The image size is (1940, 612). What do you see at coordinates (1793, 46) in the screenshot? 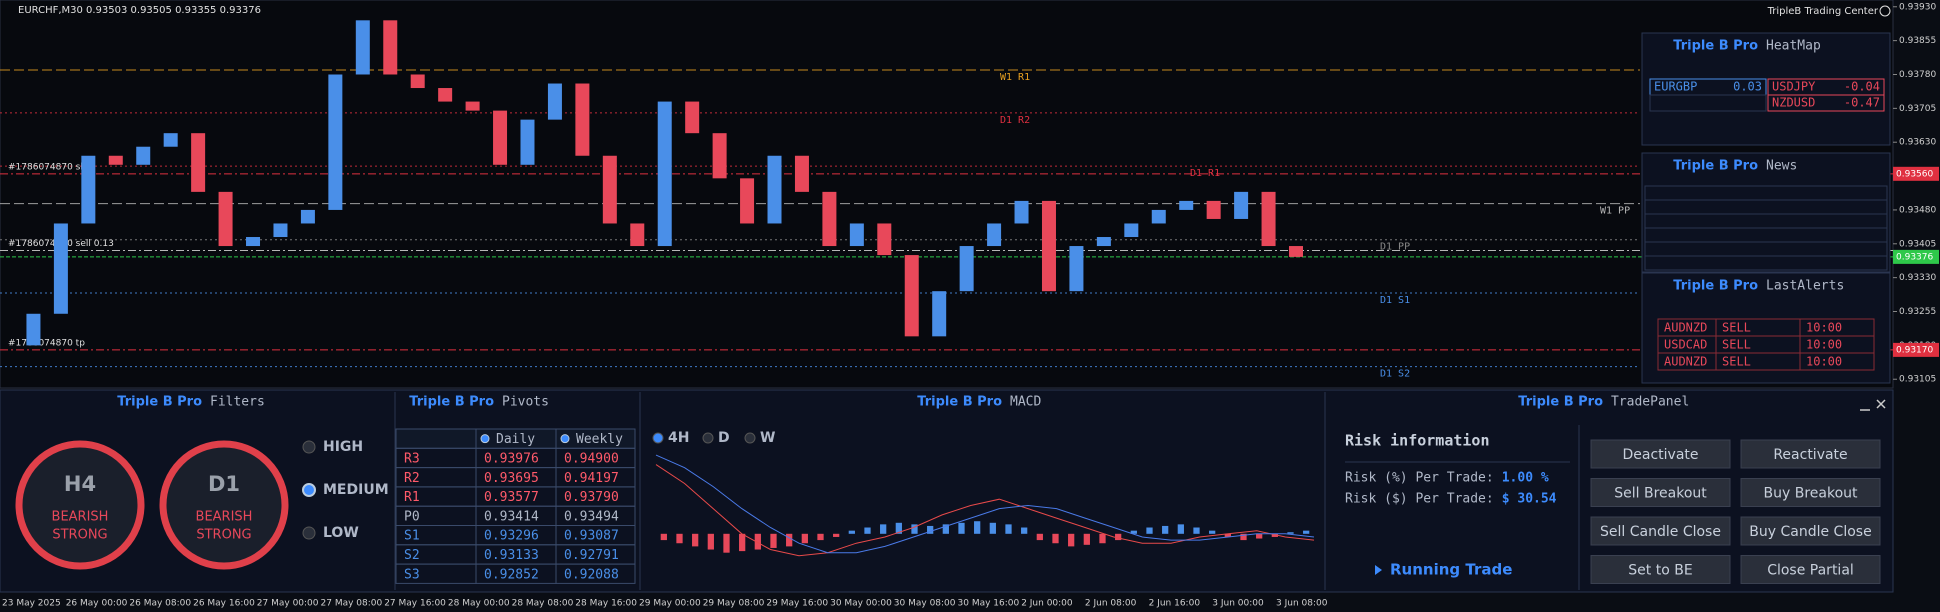
I see `widget-title: HeatMap` at bounding box center [1793, 46].